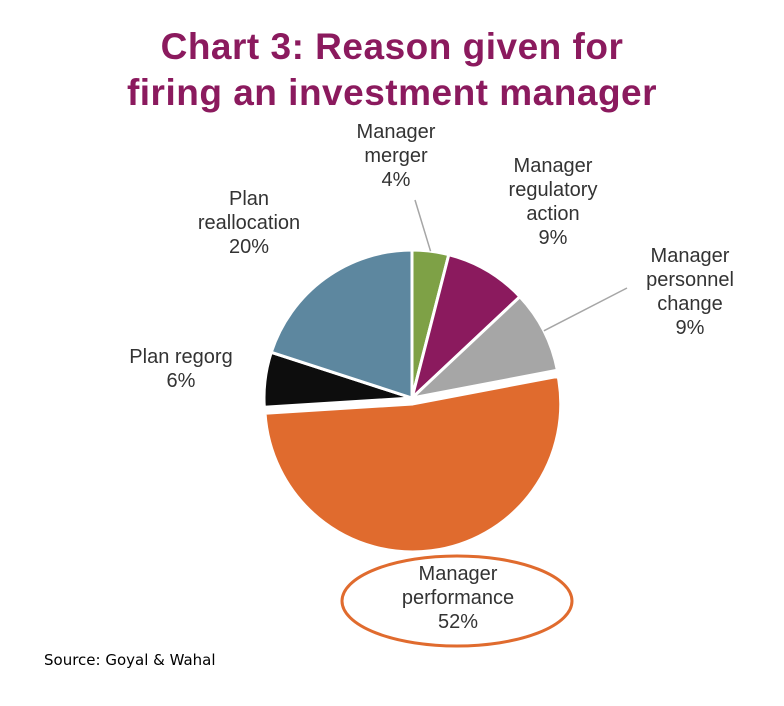 This screenshot has height=706, width=784. I want to click on slice-label-manager-merger: Manager merger 4%, so click(396, 156).